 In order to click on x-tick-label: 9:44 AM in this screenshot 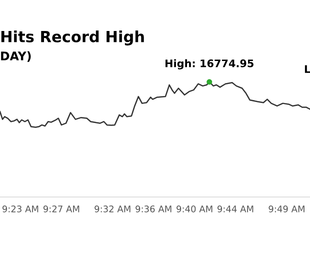, I will do `click(235, 208)`.